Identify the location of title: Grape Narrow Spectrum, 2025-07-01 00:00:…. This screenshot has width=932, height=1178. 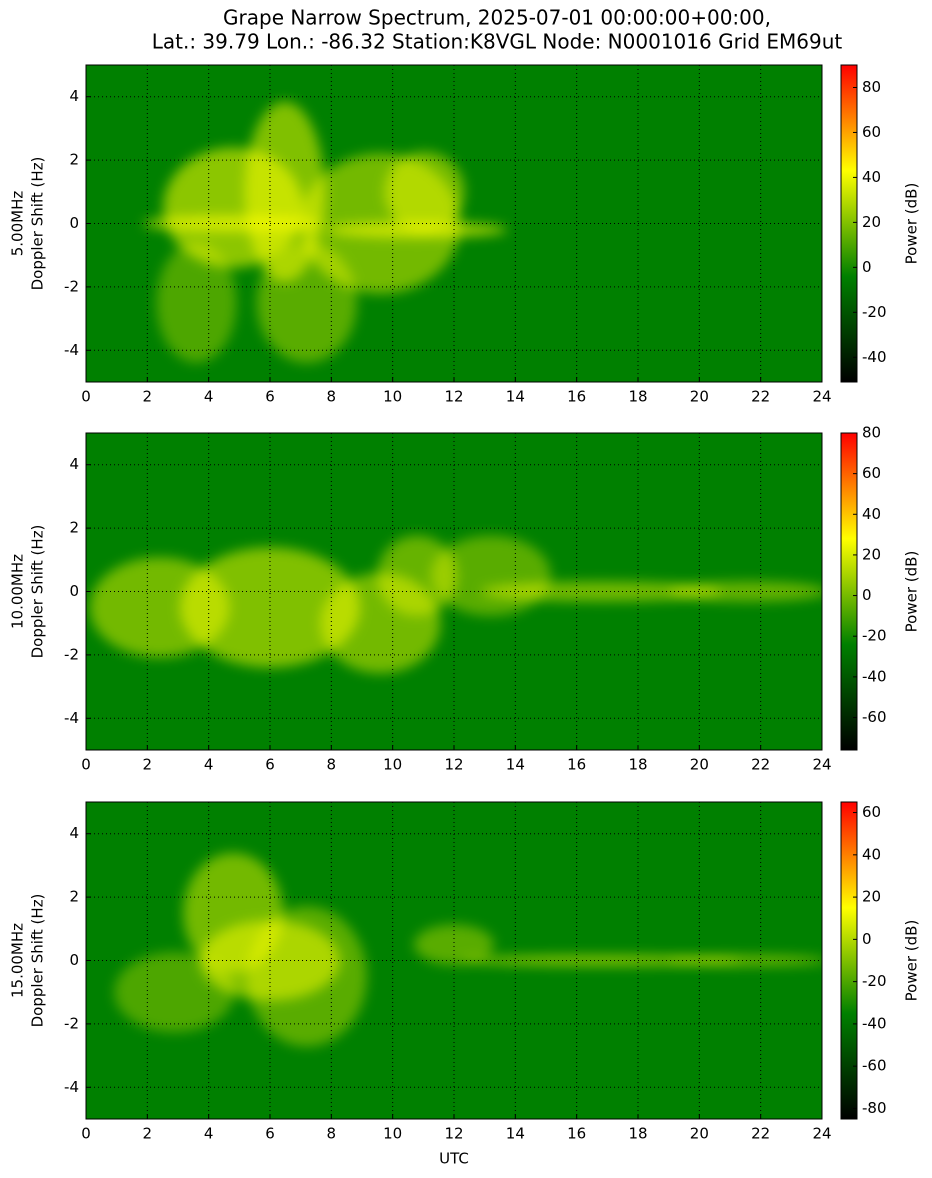
(497, 18).